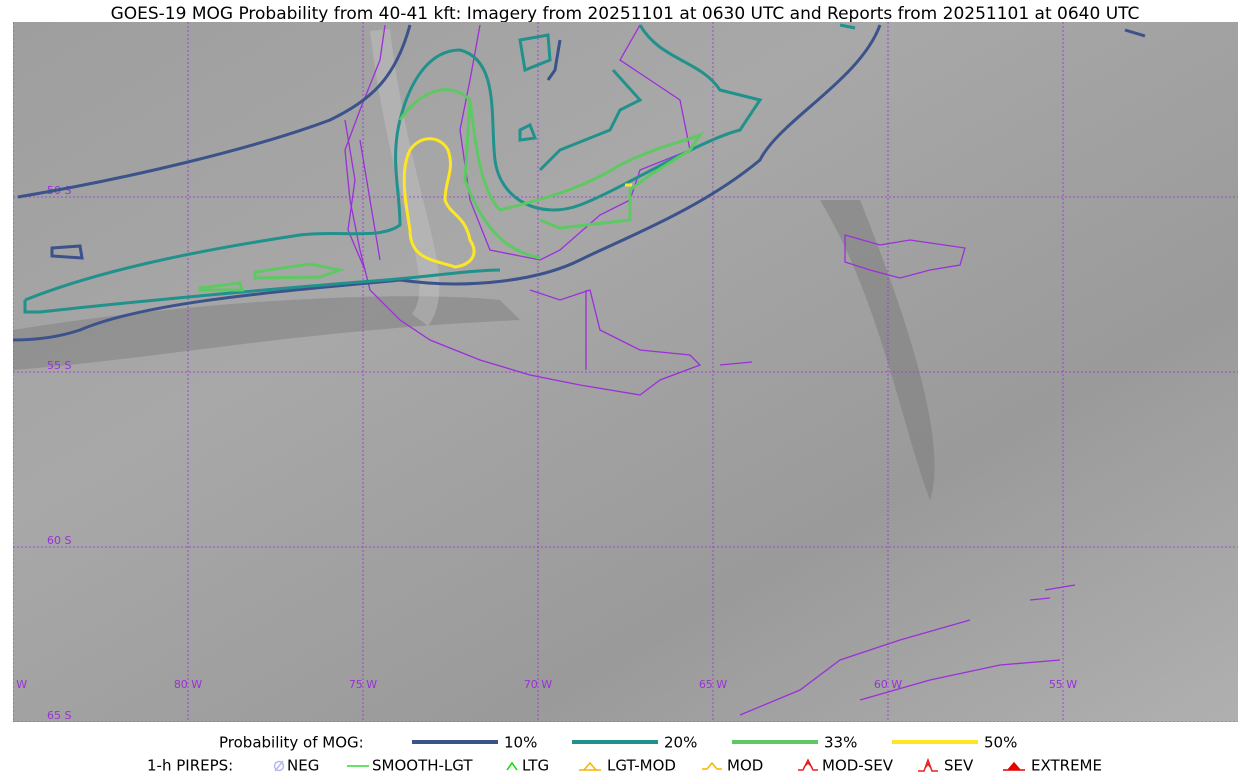 This screenshot has width=1250, height=782. What do you see at coordinates (745, 766) in the screenshot?
I see `legend-label: MOD` at bounding box center [745, 766].